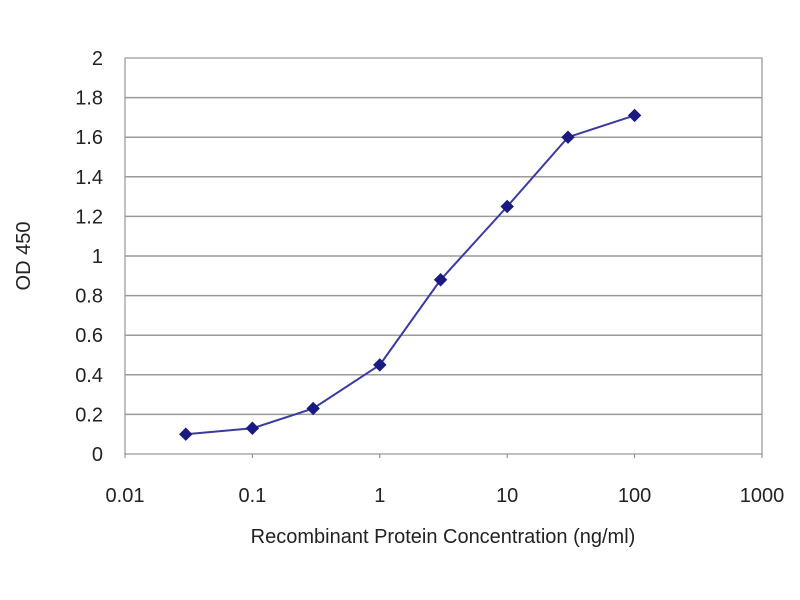 This screenshot has height=600, width=800. Describe the element at coordinates (97, 59) in the screenshot. I see `y-tick-label: 2` at that location.